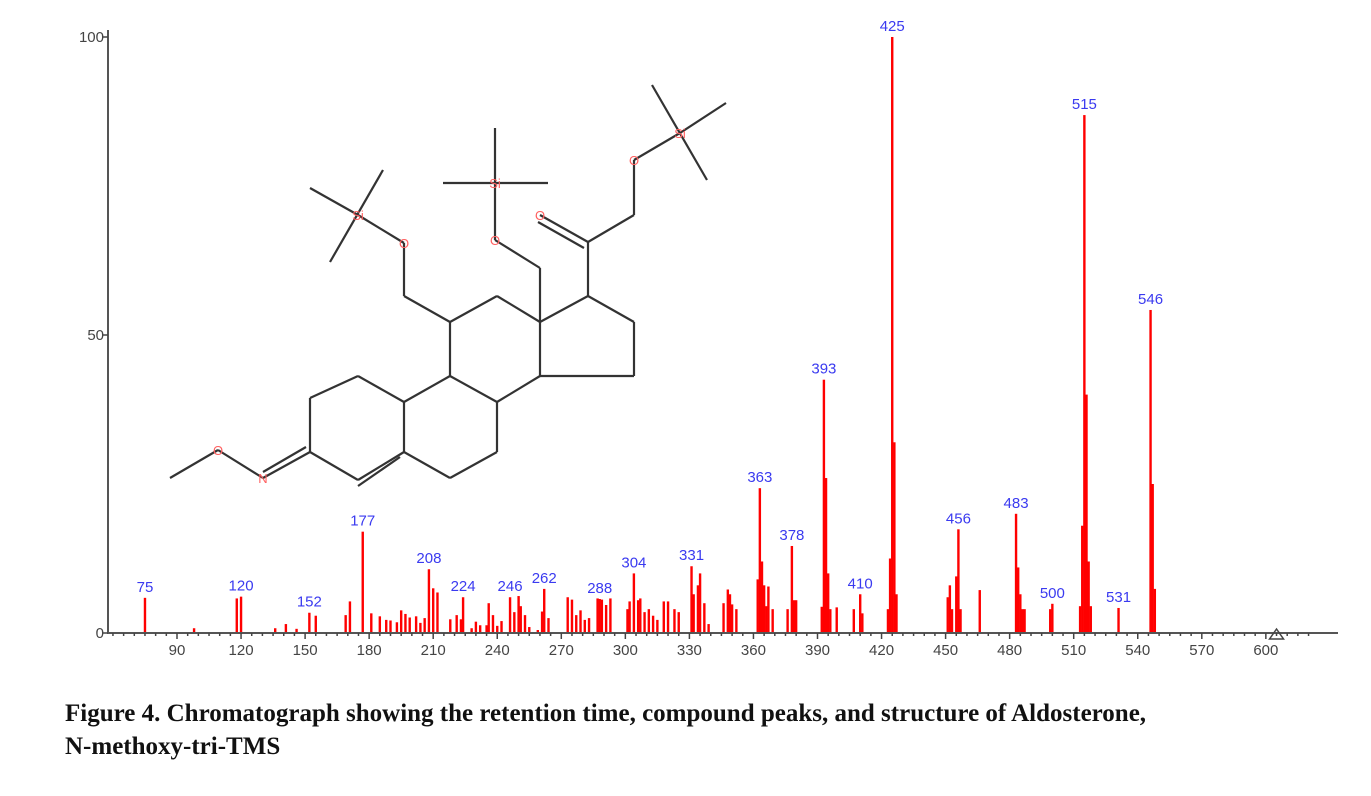 The image size is (1371, 796). Describe the element at coordinates (100, 633) in the screenshot. I see `y-tick-label: 0` at that location.